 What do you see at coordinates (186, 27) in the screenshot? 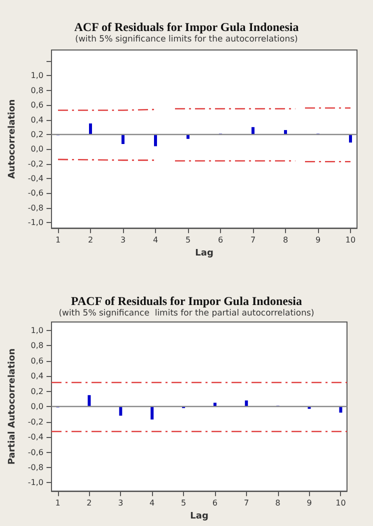
I see `chart-title: ACF of Residuals for Impor Gula Indonesia` at bounding box center [186, 27].